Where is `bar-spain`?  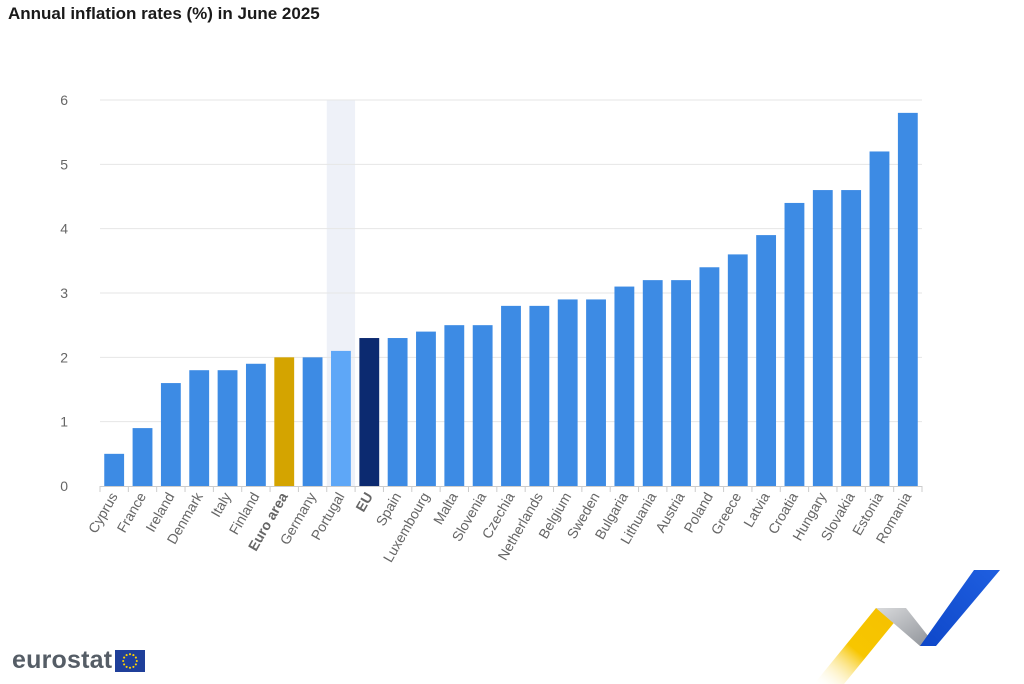 bar-spain is located at coordinates (397, 412).